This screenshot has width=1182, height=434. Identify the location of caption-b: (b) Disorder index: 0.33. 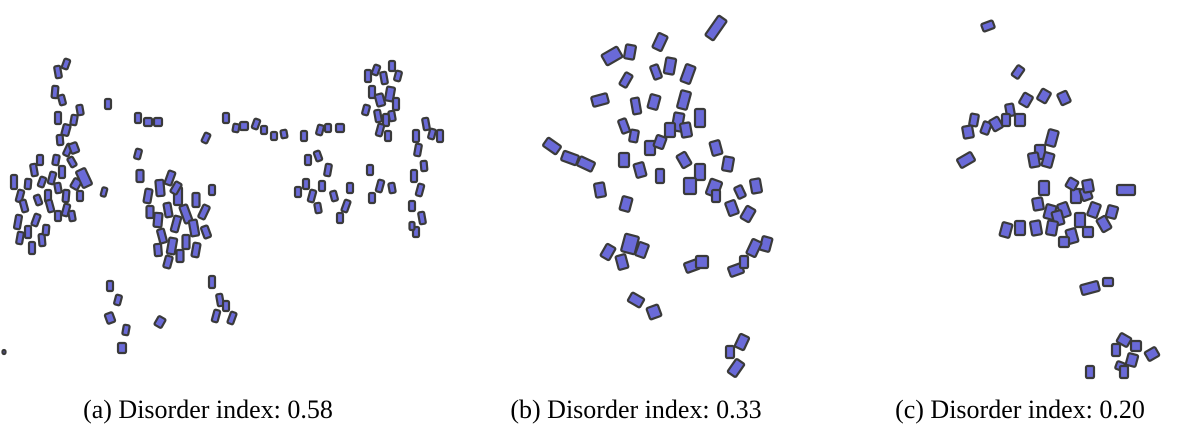
(636, 409).